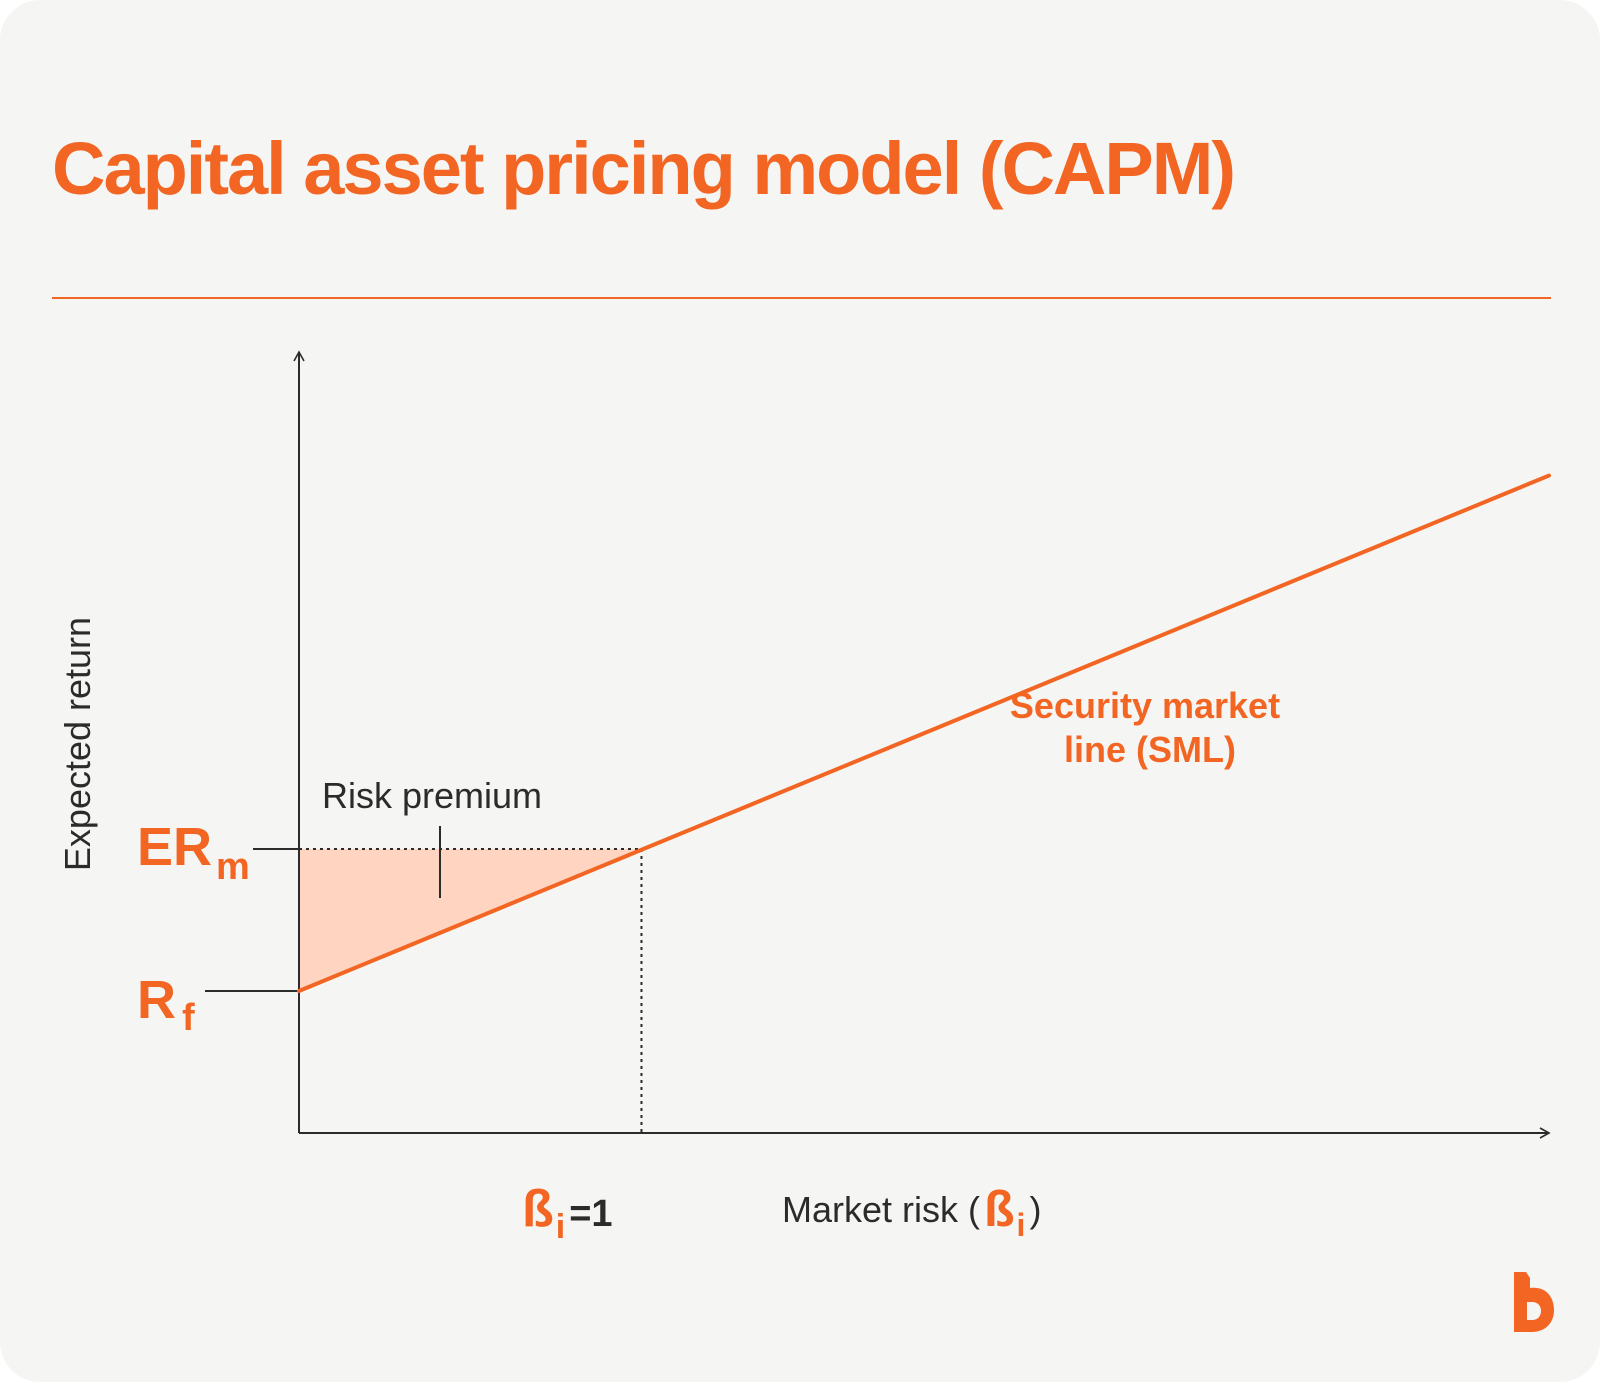  Describe the element at coordinates (1021, 1225) in the screenshot. I see `x-axis-beta-subscript: i` at that location.